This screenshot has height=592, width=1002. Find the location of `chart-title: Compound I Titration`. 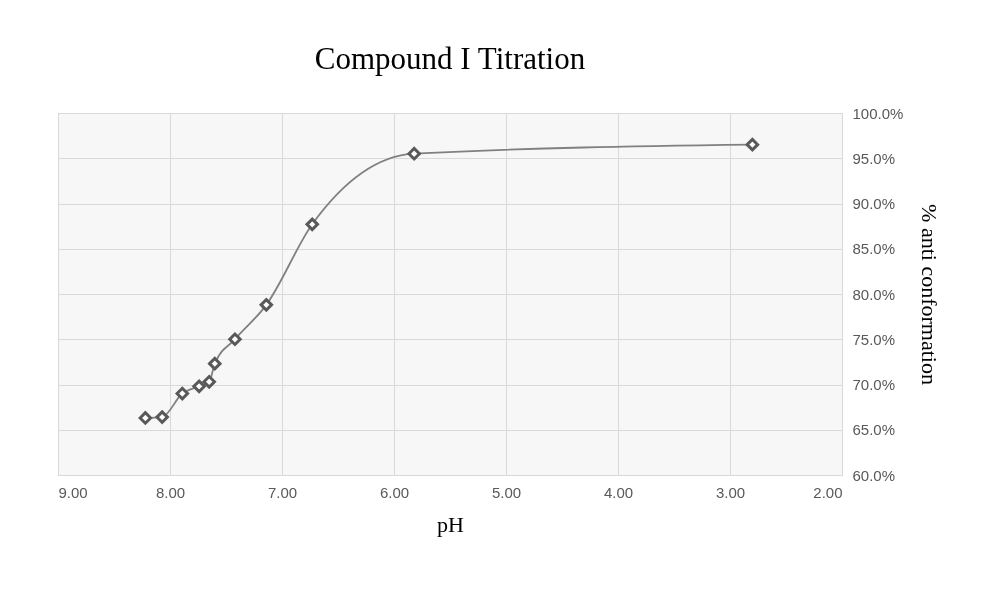

chart-title: Compound I Titration is located at coordinates (450, 58).